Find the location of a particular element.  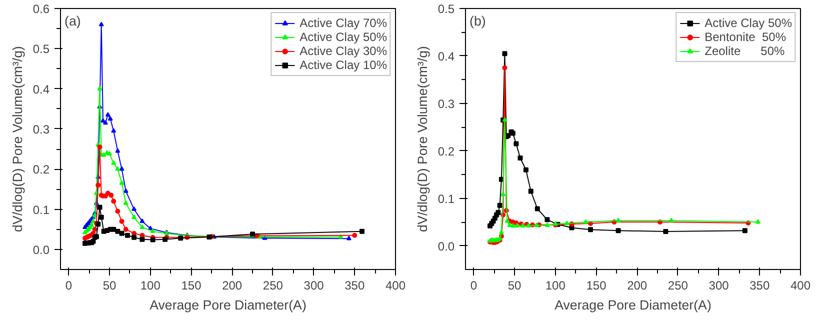

y-tick-label: 0.6 is located at coordinates (41, 9).